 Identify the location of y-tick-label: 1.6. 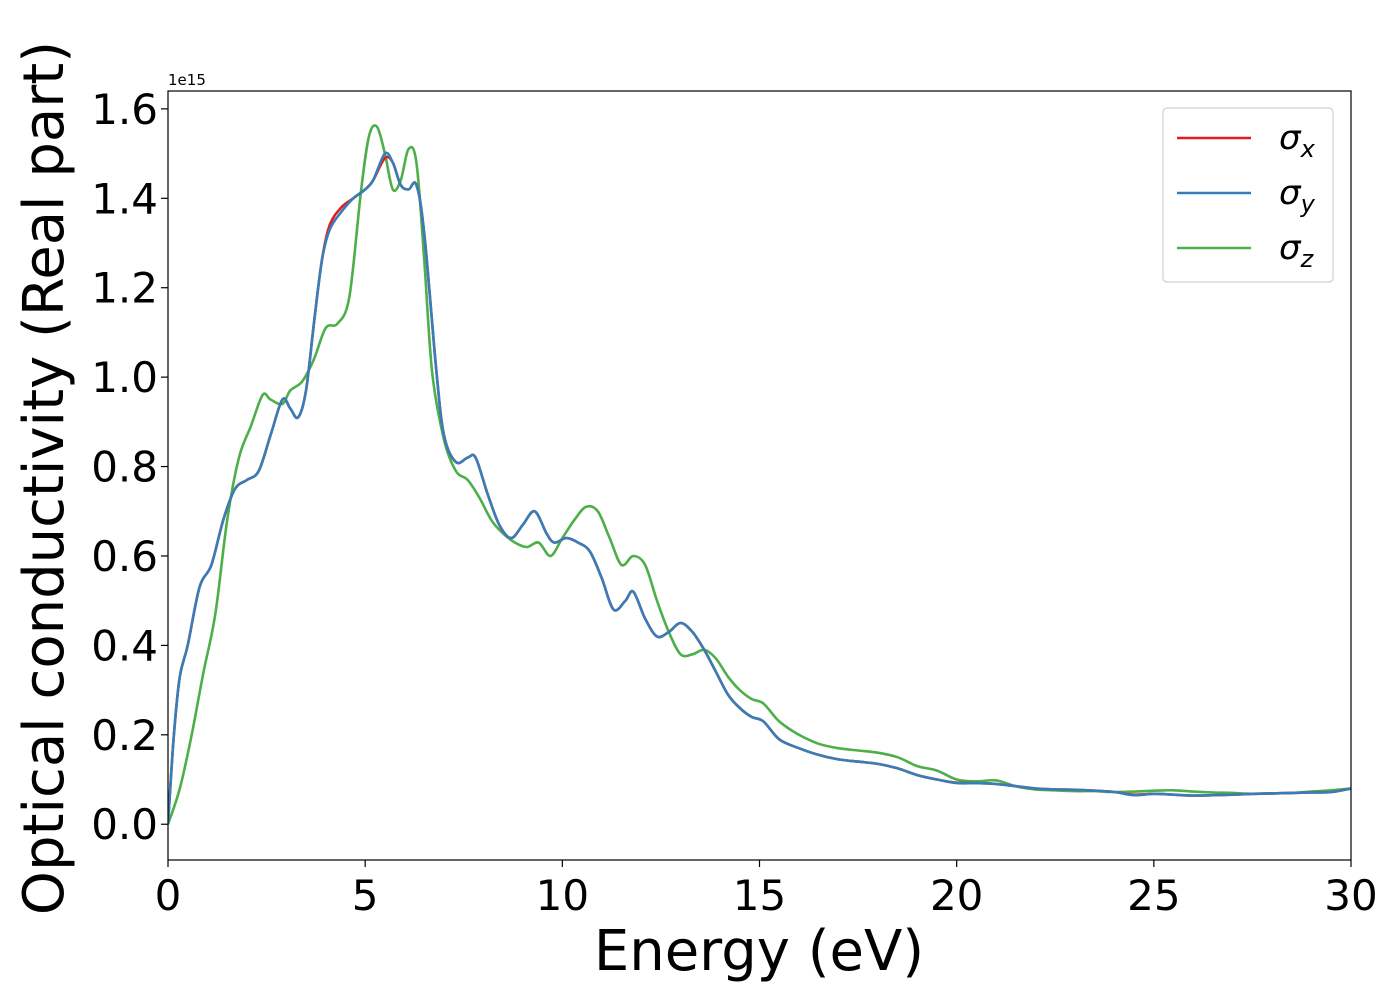
(124, 109).